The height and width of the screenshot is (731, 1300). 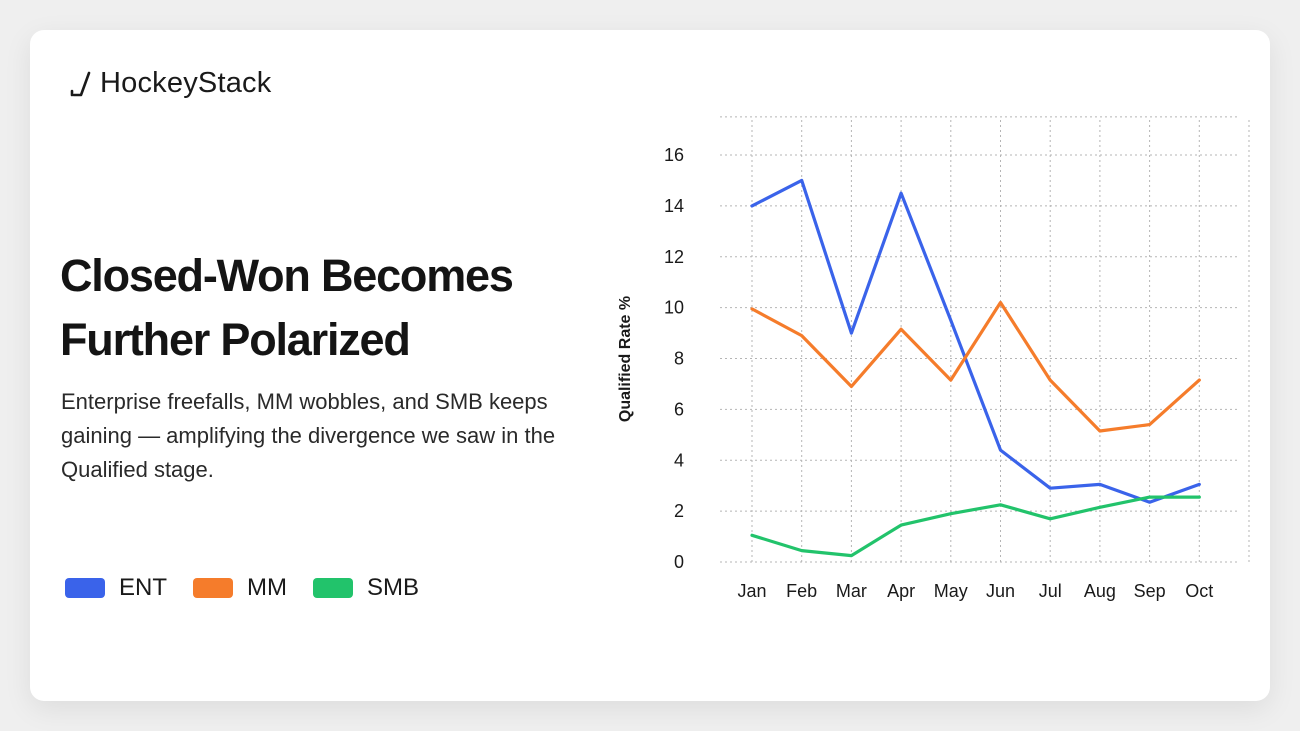 I want to click on legend-item-smb: SMB, so click(x=365, y=588).